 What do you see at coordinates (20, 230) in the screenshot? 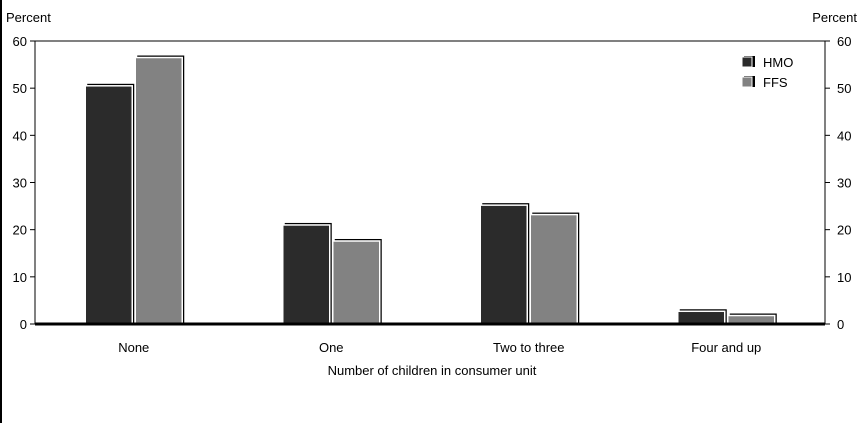
I see `y-tick-label-left: 20` at bounding box center [20, 230].